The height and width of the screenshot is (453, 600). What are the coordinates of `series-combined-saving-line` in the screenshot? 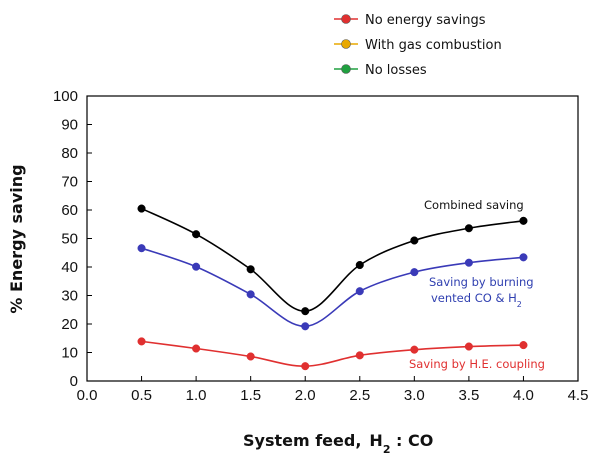 It's located at (332, 259).